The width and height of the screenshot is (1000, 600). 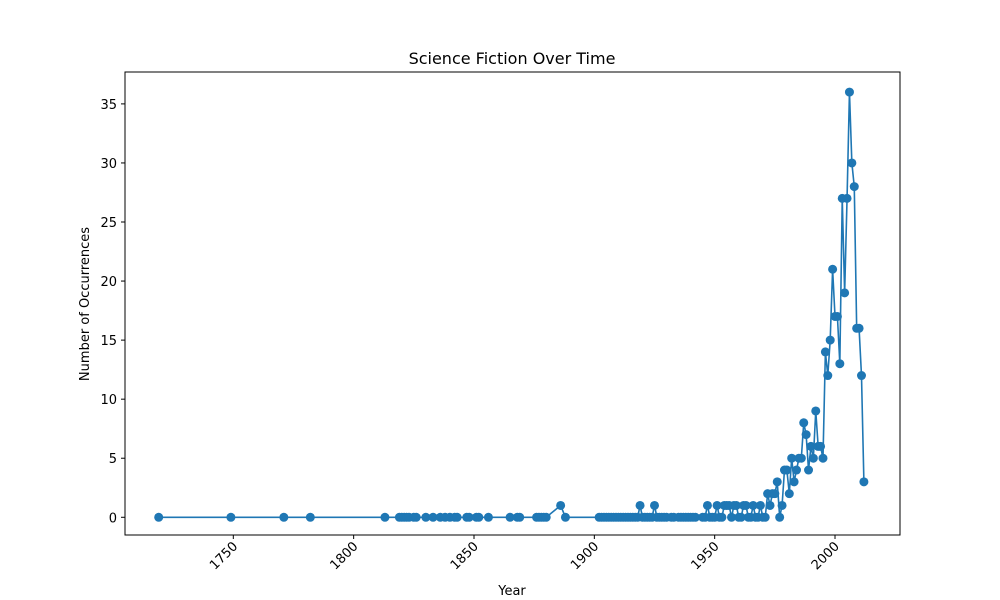 What do you see at coordinates (108, 105) in the screenshot?
I see `y-tick-label: 35` at bounding box center [108, 105].